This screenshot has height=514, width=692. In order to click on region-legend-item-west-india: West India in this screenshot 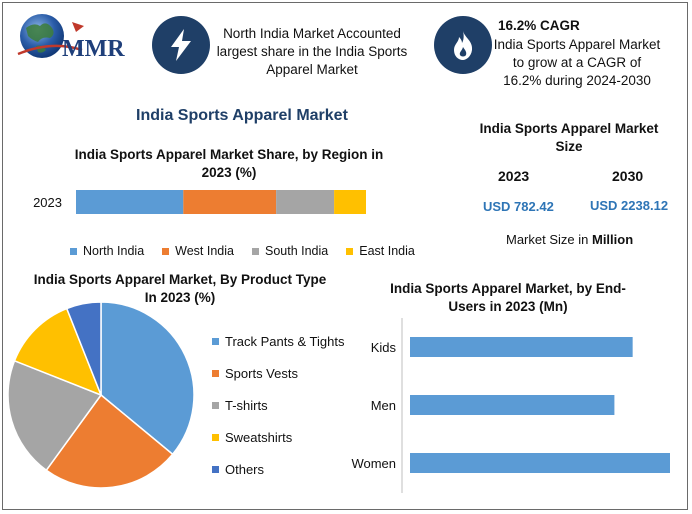, I will do `click(198, 251)`.